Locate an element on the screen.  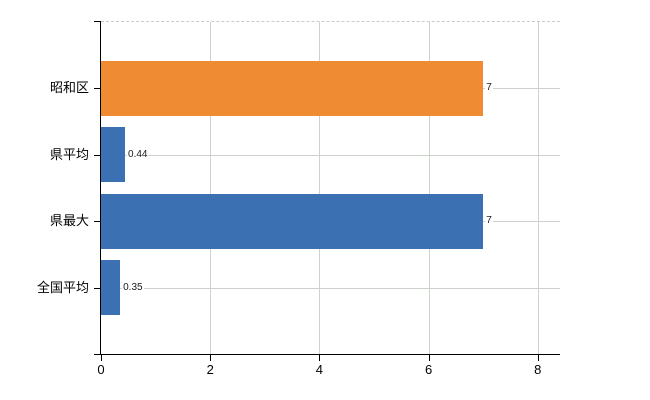
category-label: 昭和区 is located at coordinates (69, 88).